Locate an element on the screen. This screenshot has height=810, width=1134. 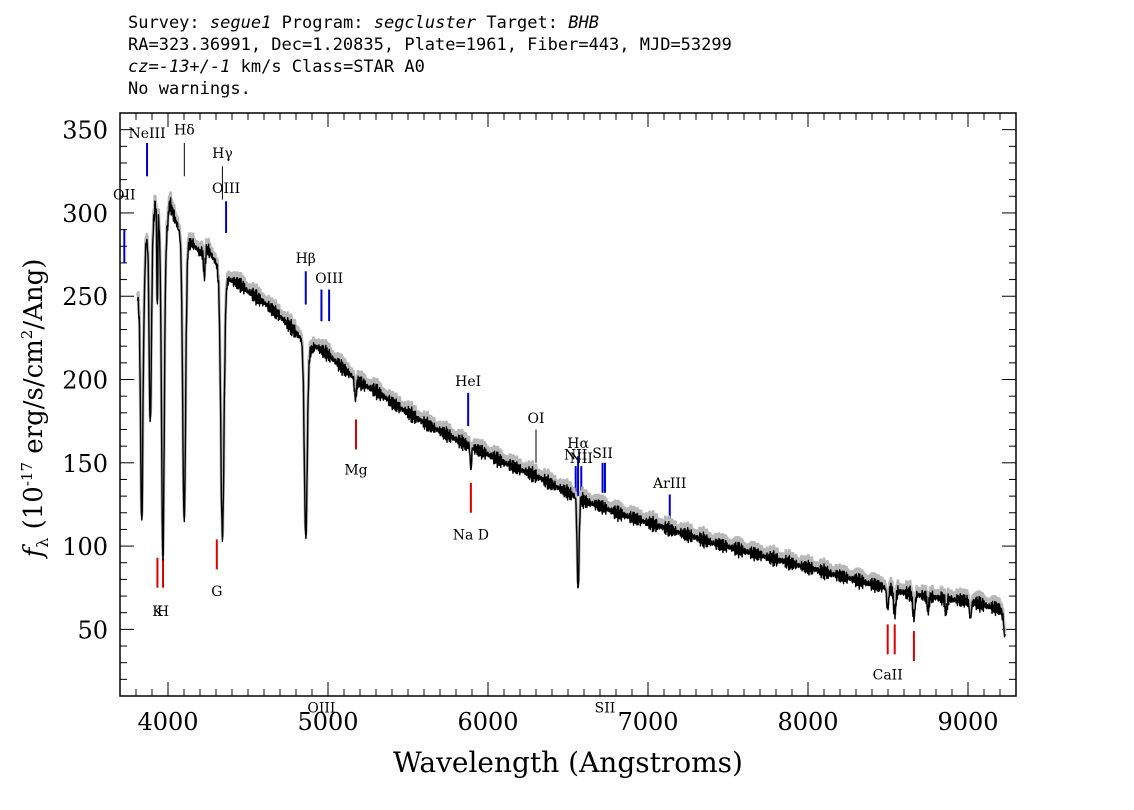
y-label-exp: -17 is located at coordinates (27, 474).